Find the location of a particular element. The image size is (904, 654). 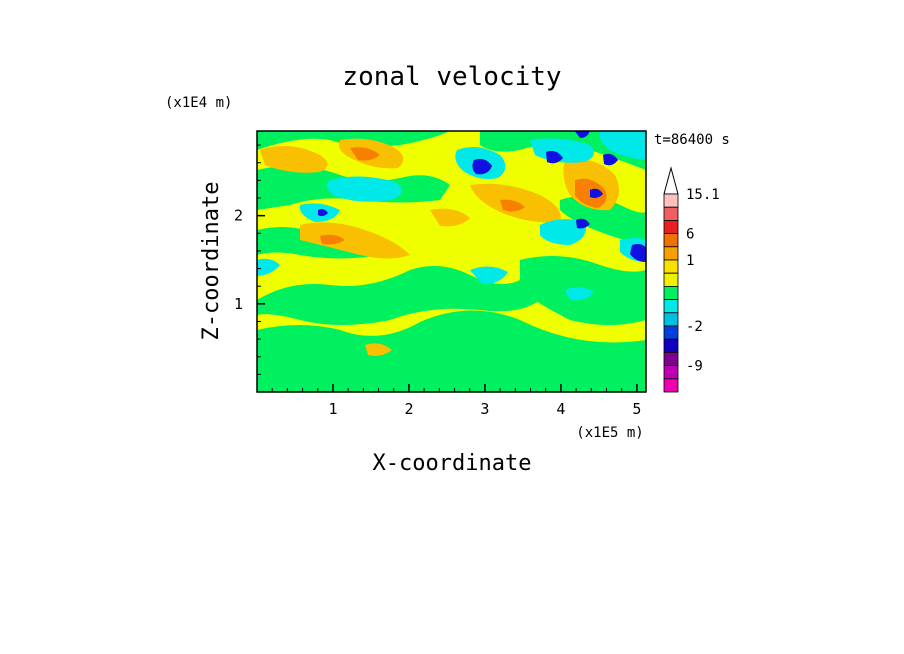

colorbar-label: 1 is located at coordinates (690, 261).